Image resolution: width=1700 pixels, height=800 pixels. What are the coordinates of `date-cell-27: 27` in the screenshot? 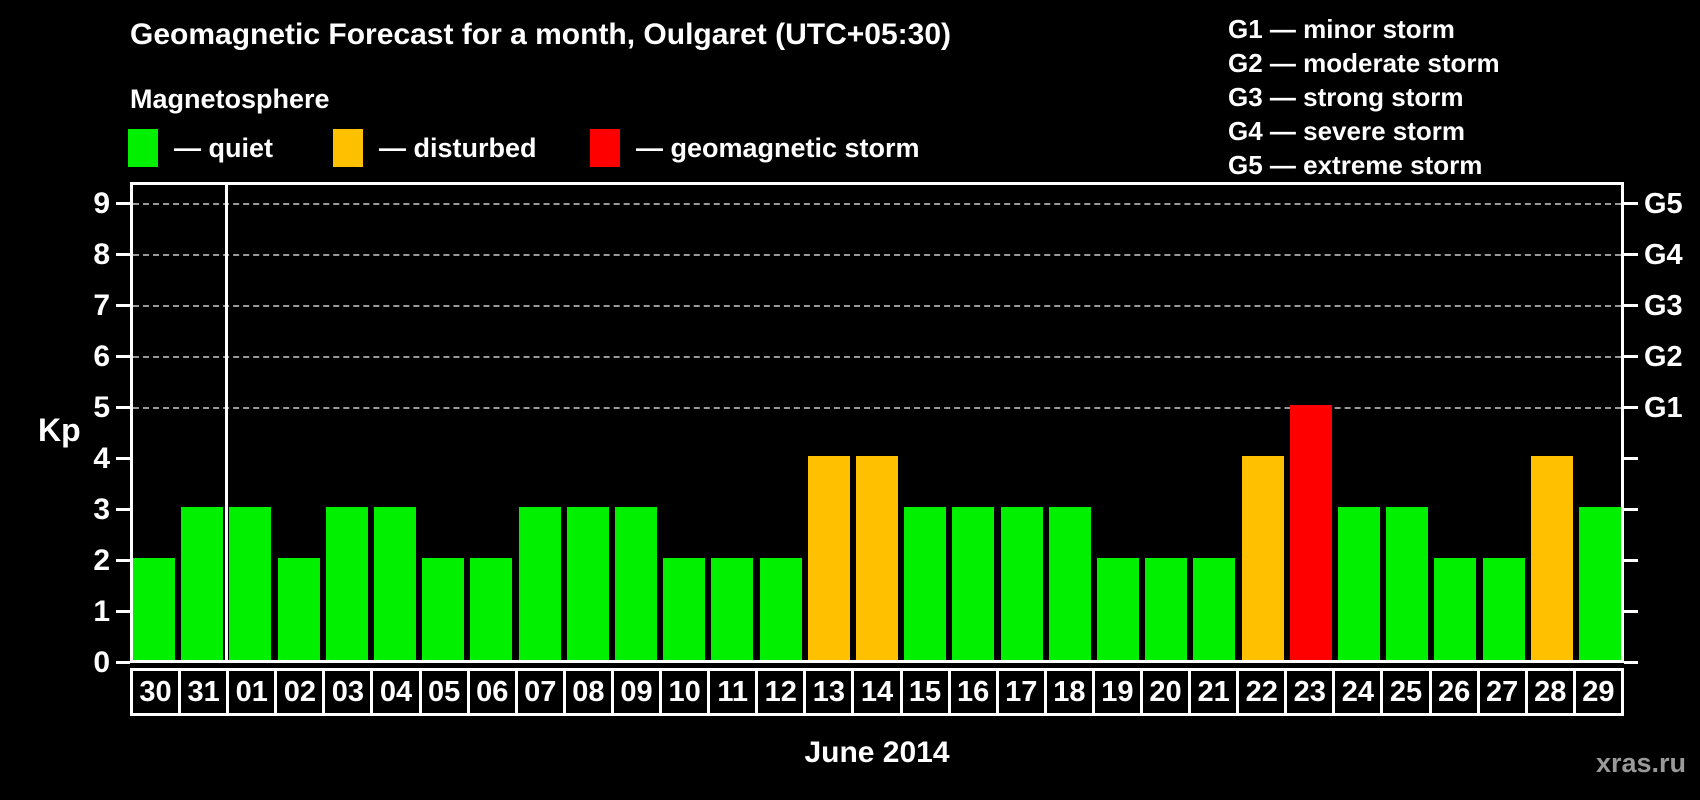 It's located at (1502, 692).